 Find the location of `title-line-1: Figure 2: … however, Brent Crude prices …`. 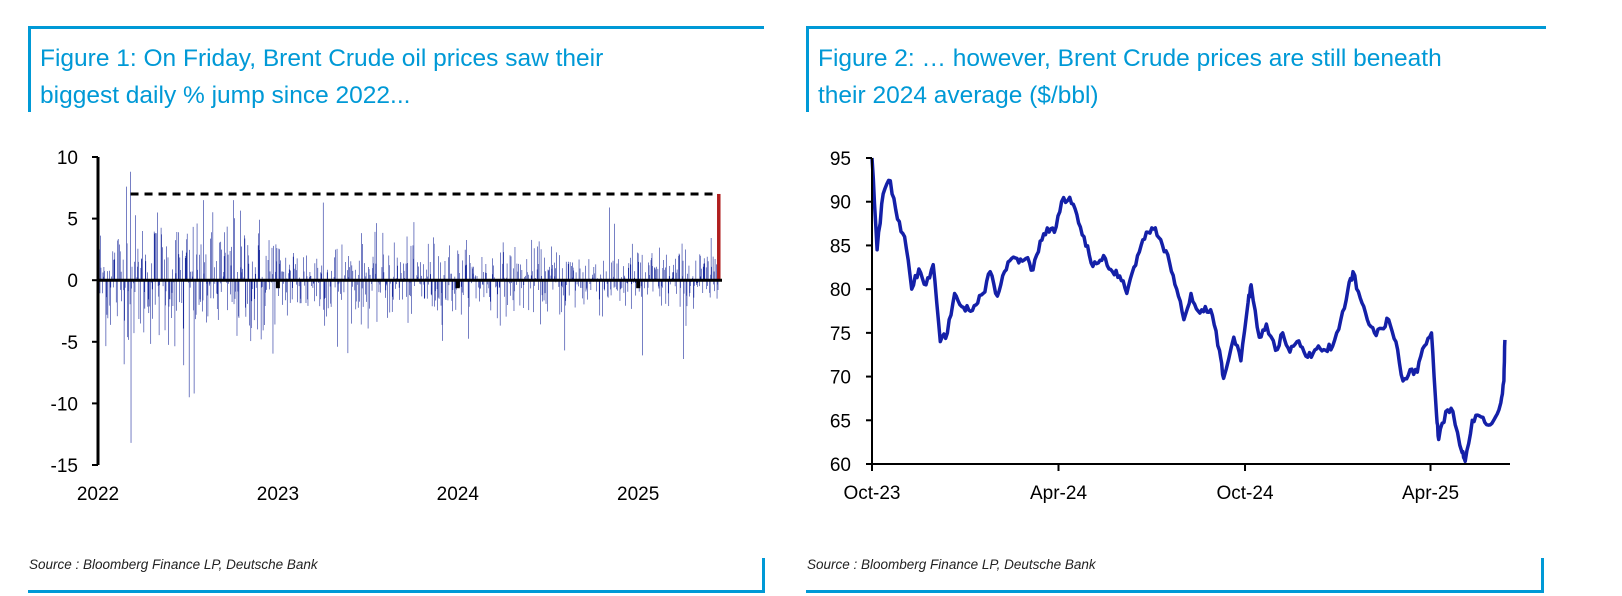

title-line-1: Figure 2: … however, Brent Crude prices … is located at coordinates (1130, 58).